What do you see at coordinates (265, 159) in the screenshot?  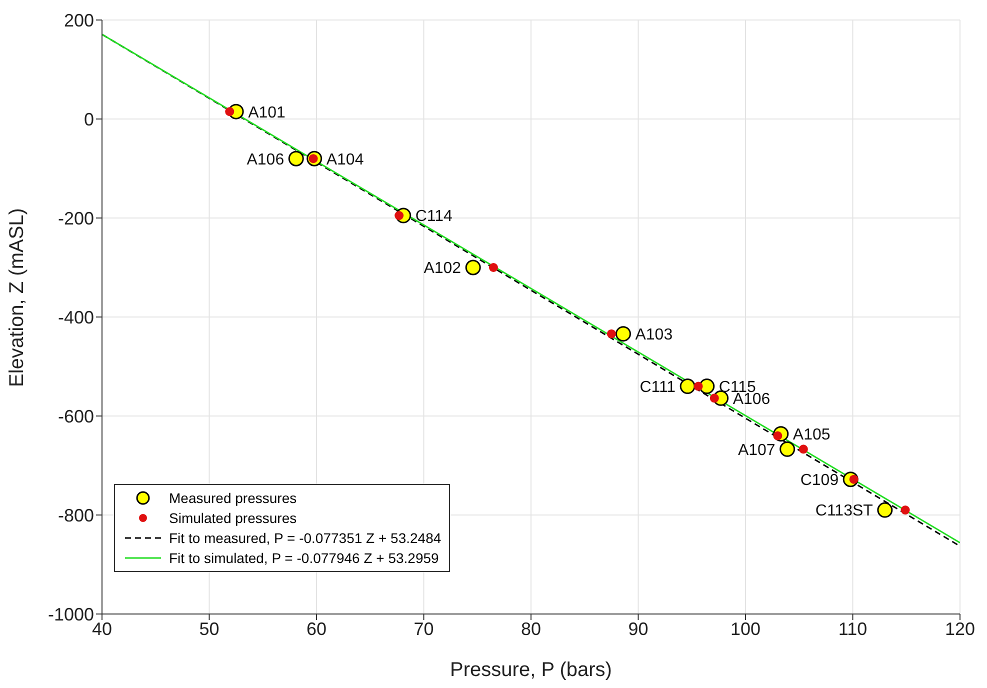 I see `annotation: A106` at bounding box center [265, 159].